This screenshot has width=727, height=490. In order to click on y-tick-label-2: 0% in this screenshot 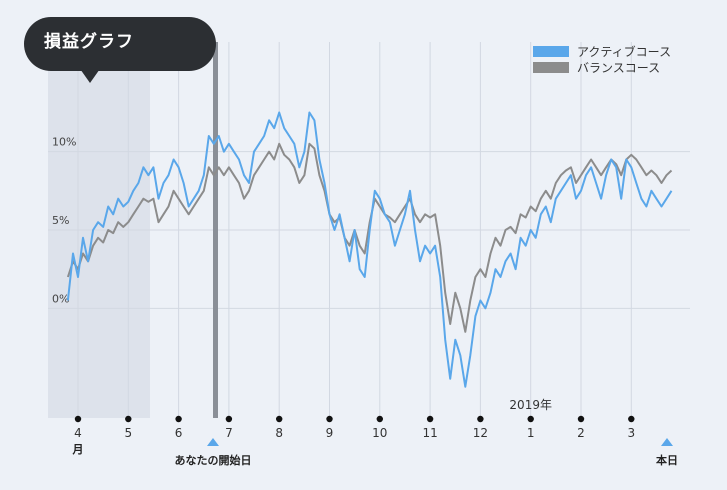, I will do `click(60, 298)`.